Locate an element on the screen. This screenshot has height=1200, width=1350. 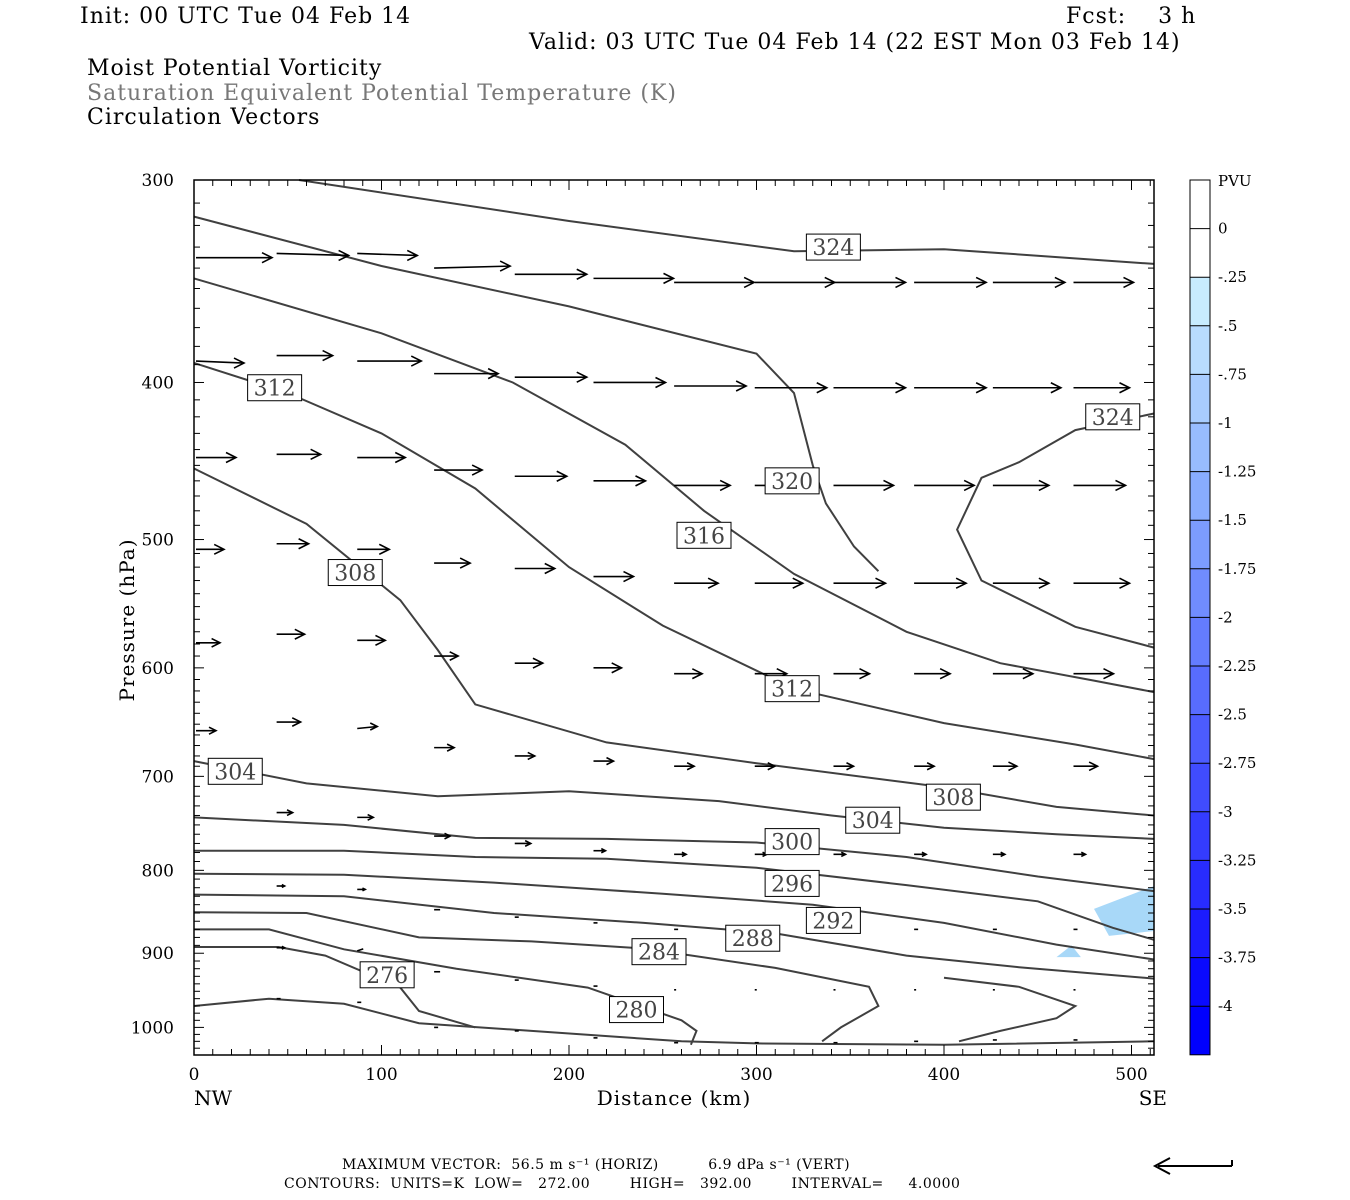
svg-text: 320 is located at coordinates (792, 482).